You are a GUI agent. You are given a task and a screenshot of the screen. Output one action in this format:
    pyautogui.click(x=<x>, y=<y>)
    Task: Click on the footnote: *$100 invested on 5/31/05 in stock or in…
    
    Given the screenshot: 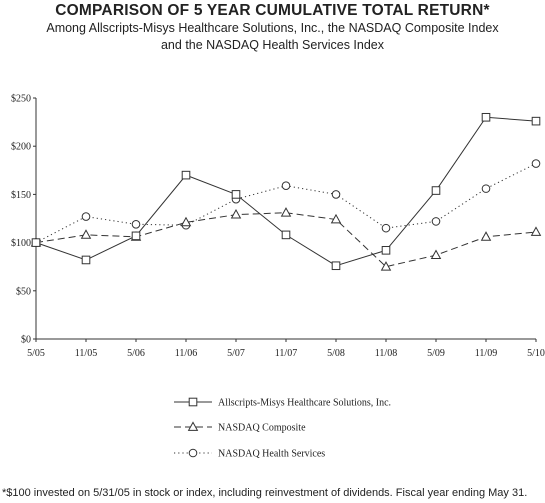 What is the action you would take?
    pyautogui.click(x=265, y=493)
    